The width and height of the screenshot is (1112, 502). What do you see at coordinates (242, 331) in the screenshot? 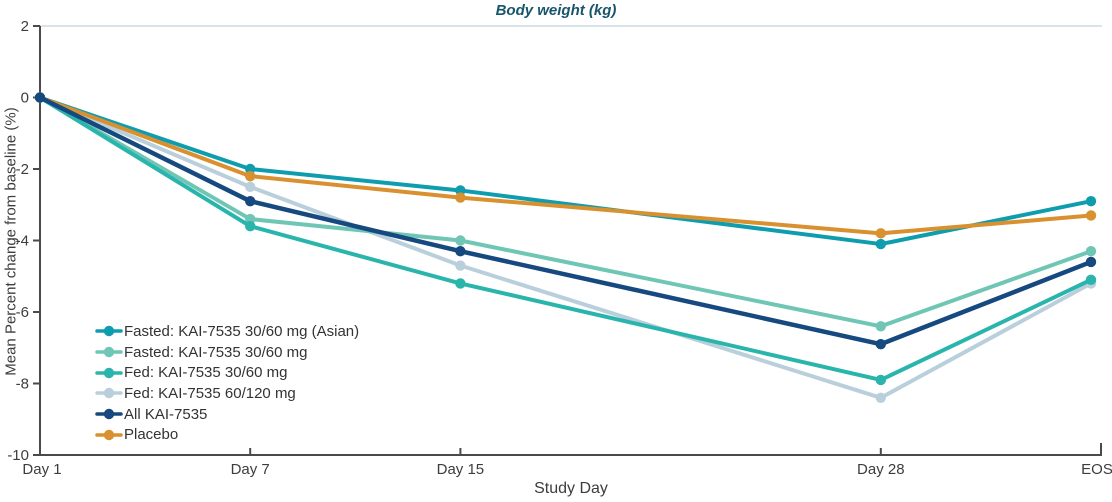
I see `legend-item-label: Fasted: KAI-7535 30/60 mg (Asian)` at bounding box center [242, 331].